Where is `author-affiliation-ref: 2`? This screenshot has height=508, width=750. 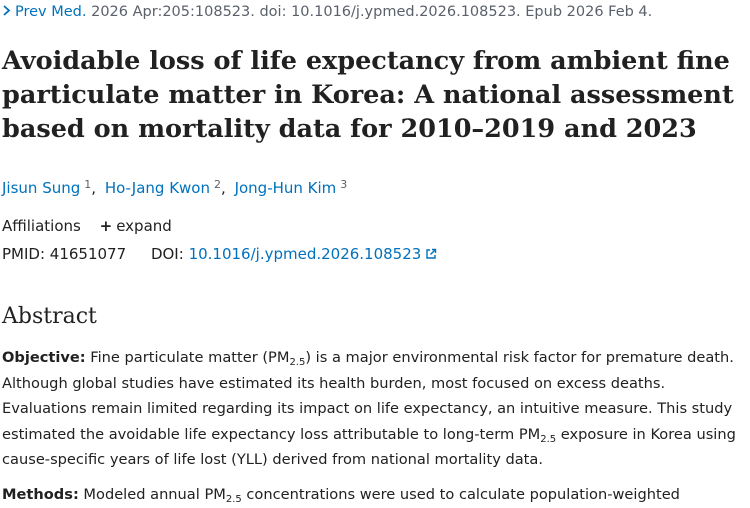 author-affiliation-ref: 2 is located at coordinates (217, 184).